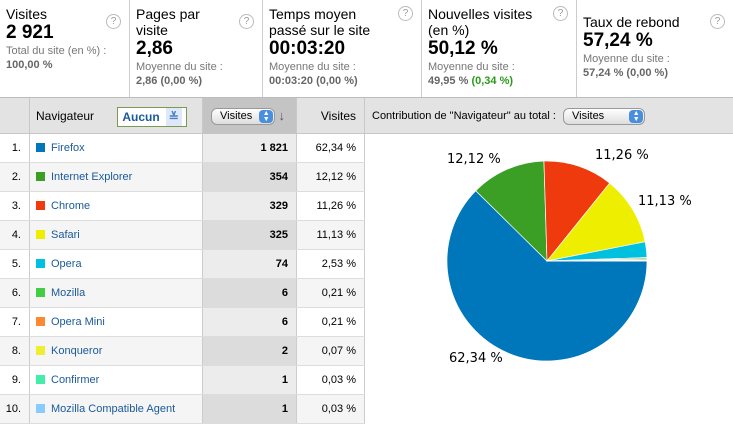 This screenshot has height=424, width=733. What do you see at coordinates (655, 22) in the screenshot?
I see `metric-title: Taux de rebond` at bounding box center [655, 22].